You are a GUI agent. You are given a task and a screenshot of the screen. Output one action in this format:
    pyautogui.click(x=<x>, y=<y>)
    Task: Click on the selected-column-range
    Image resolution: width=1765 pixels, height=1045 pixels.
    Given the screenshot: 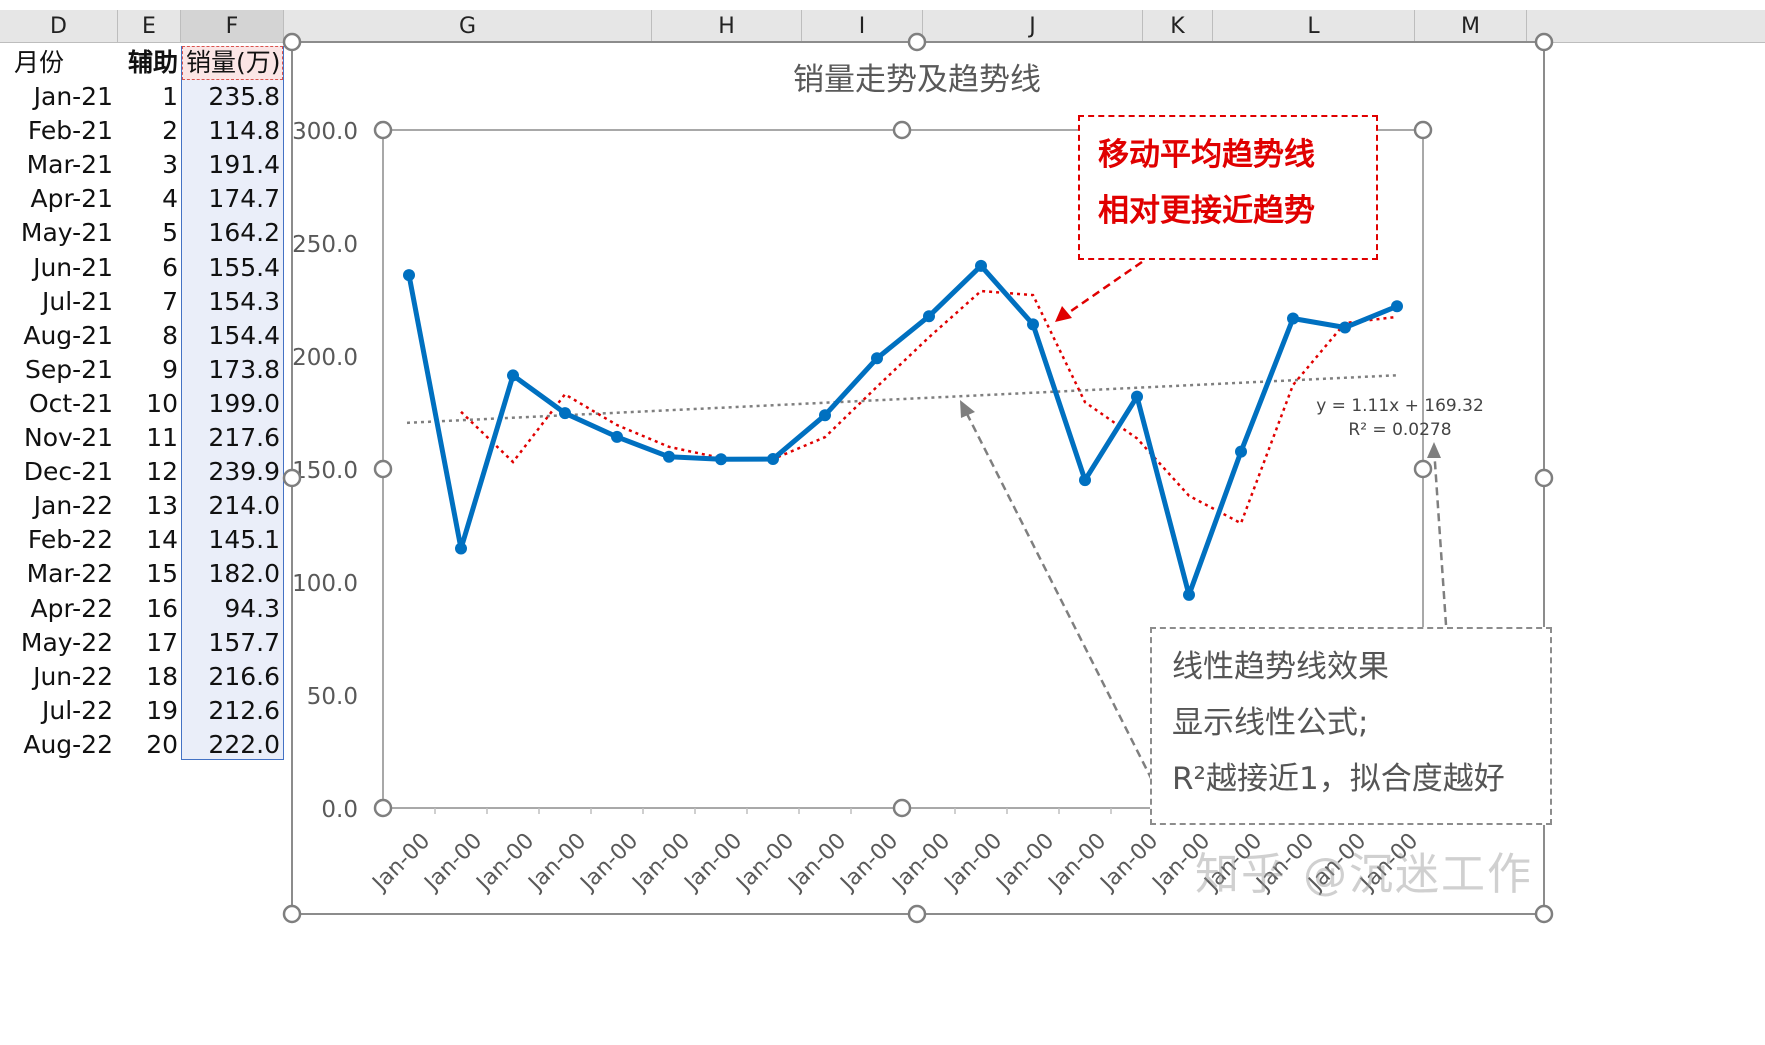 What is the action you would take?
    pyautogui.click(x=232, y=403)
    